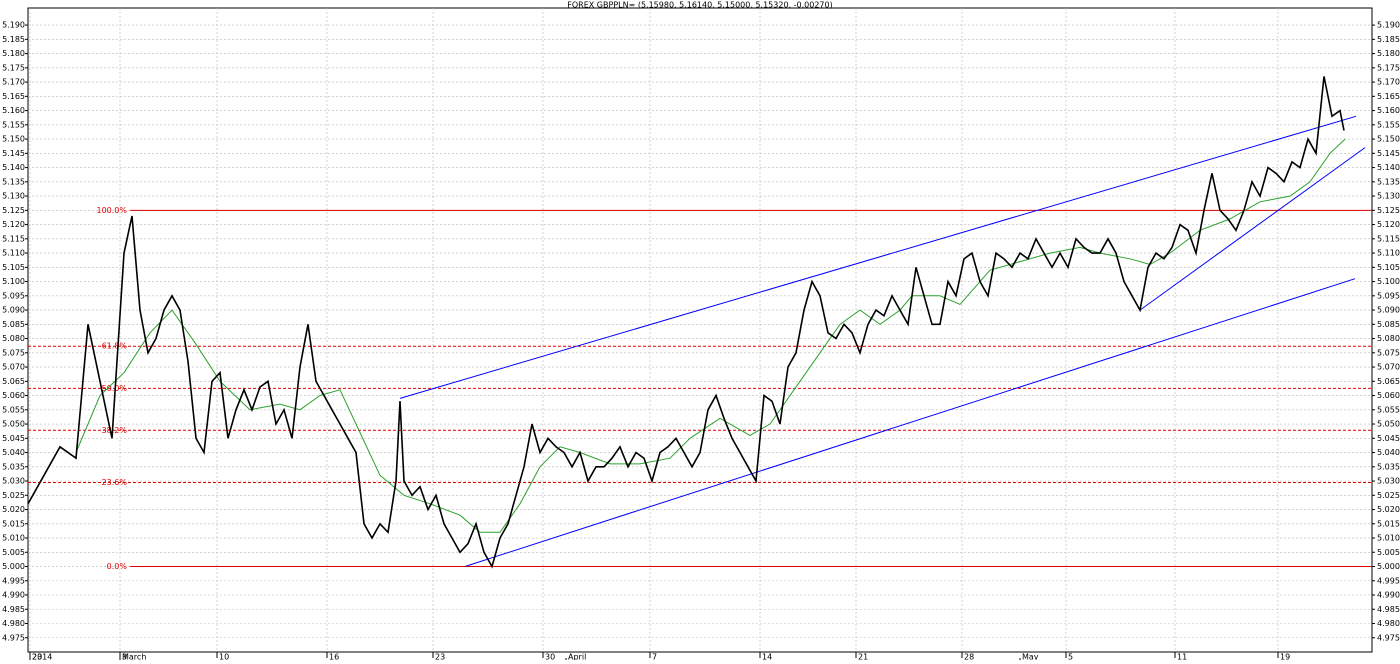 The width and height of the screenshot is (1400, 664). What do you see at coordinates (1388, 124) in the screenshot?
I see `y-tick-label: 5.155` at bounding box center [1388, 124].